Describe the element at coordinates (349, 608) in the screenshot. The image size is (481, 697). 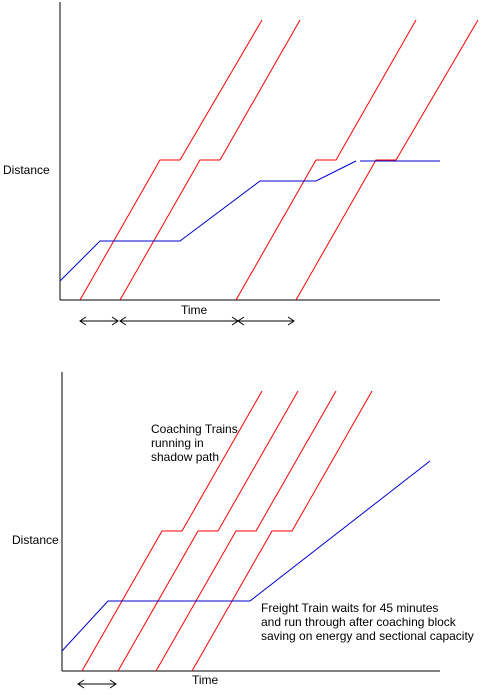
I see `note-line: Freight Train waits for 45 minutes` at that location.